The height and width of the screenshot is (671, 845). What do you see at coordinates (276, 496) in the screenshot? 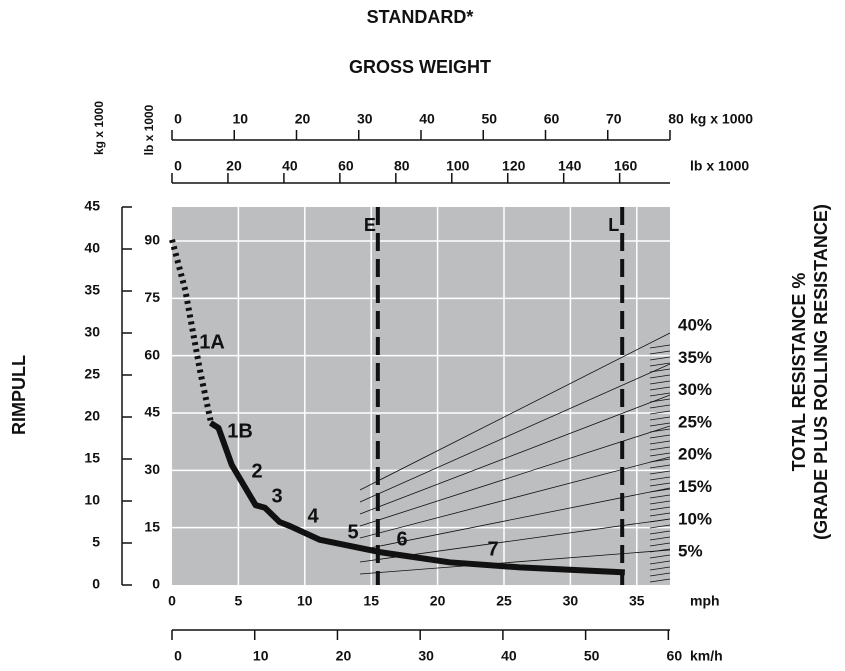
I see `gear-label: 3` at bounding box center [276, 496].